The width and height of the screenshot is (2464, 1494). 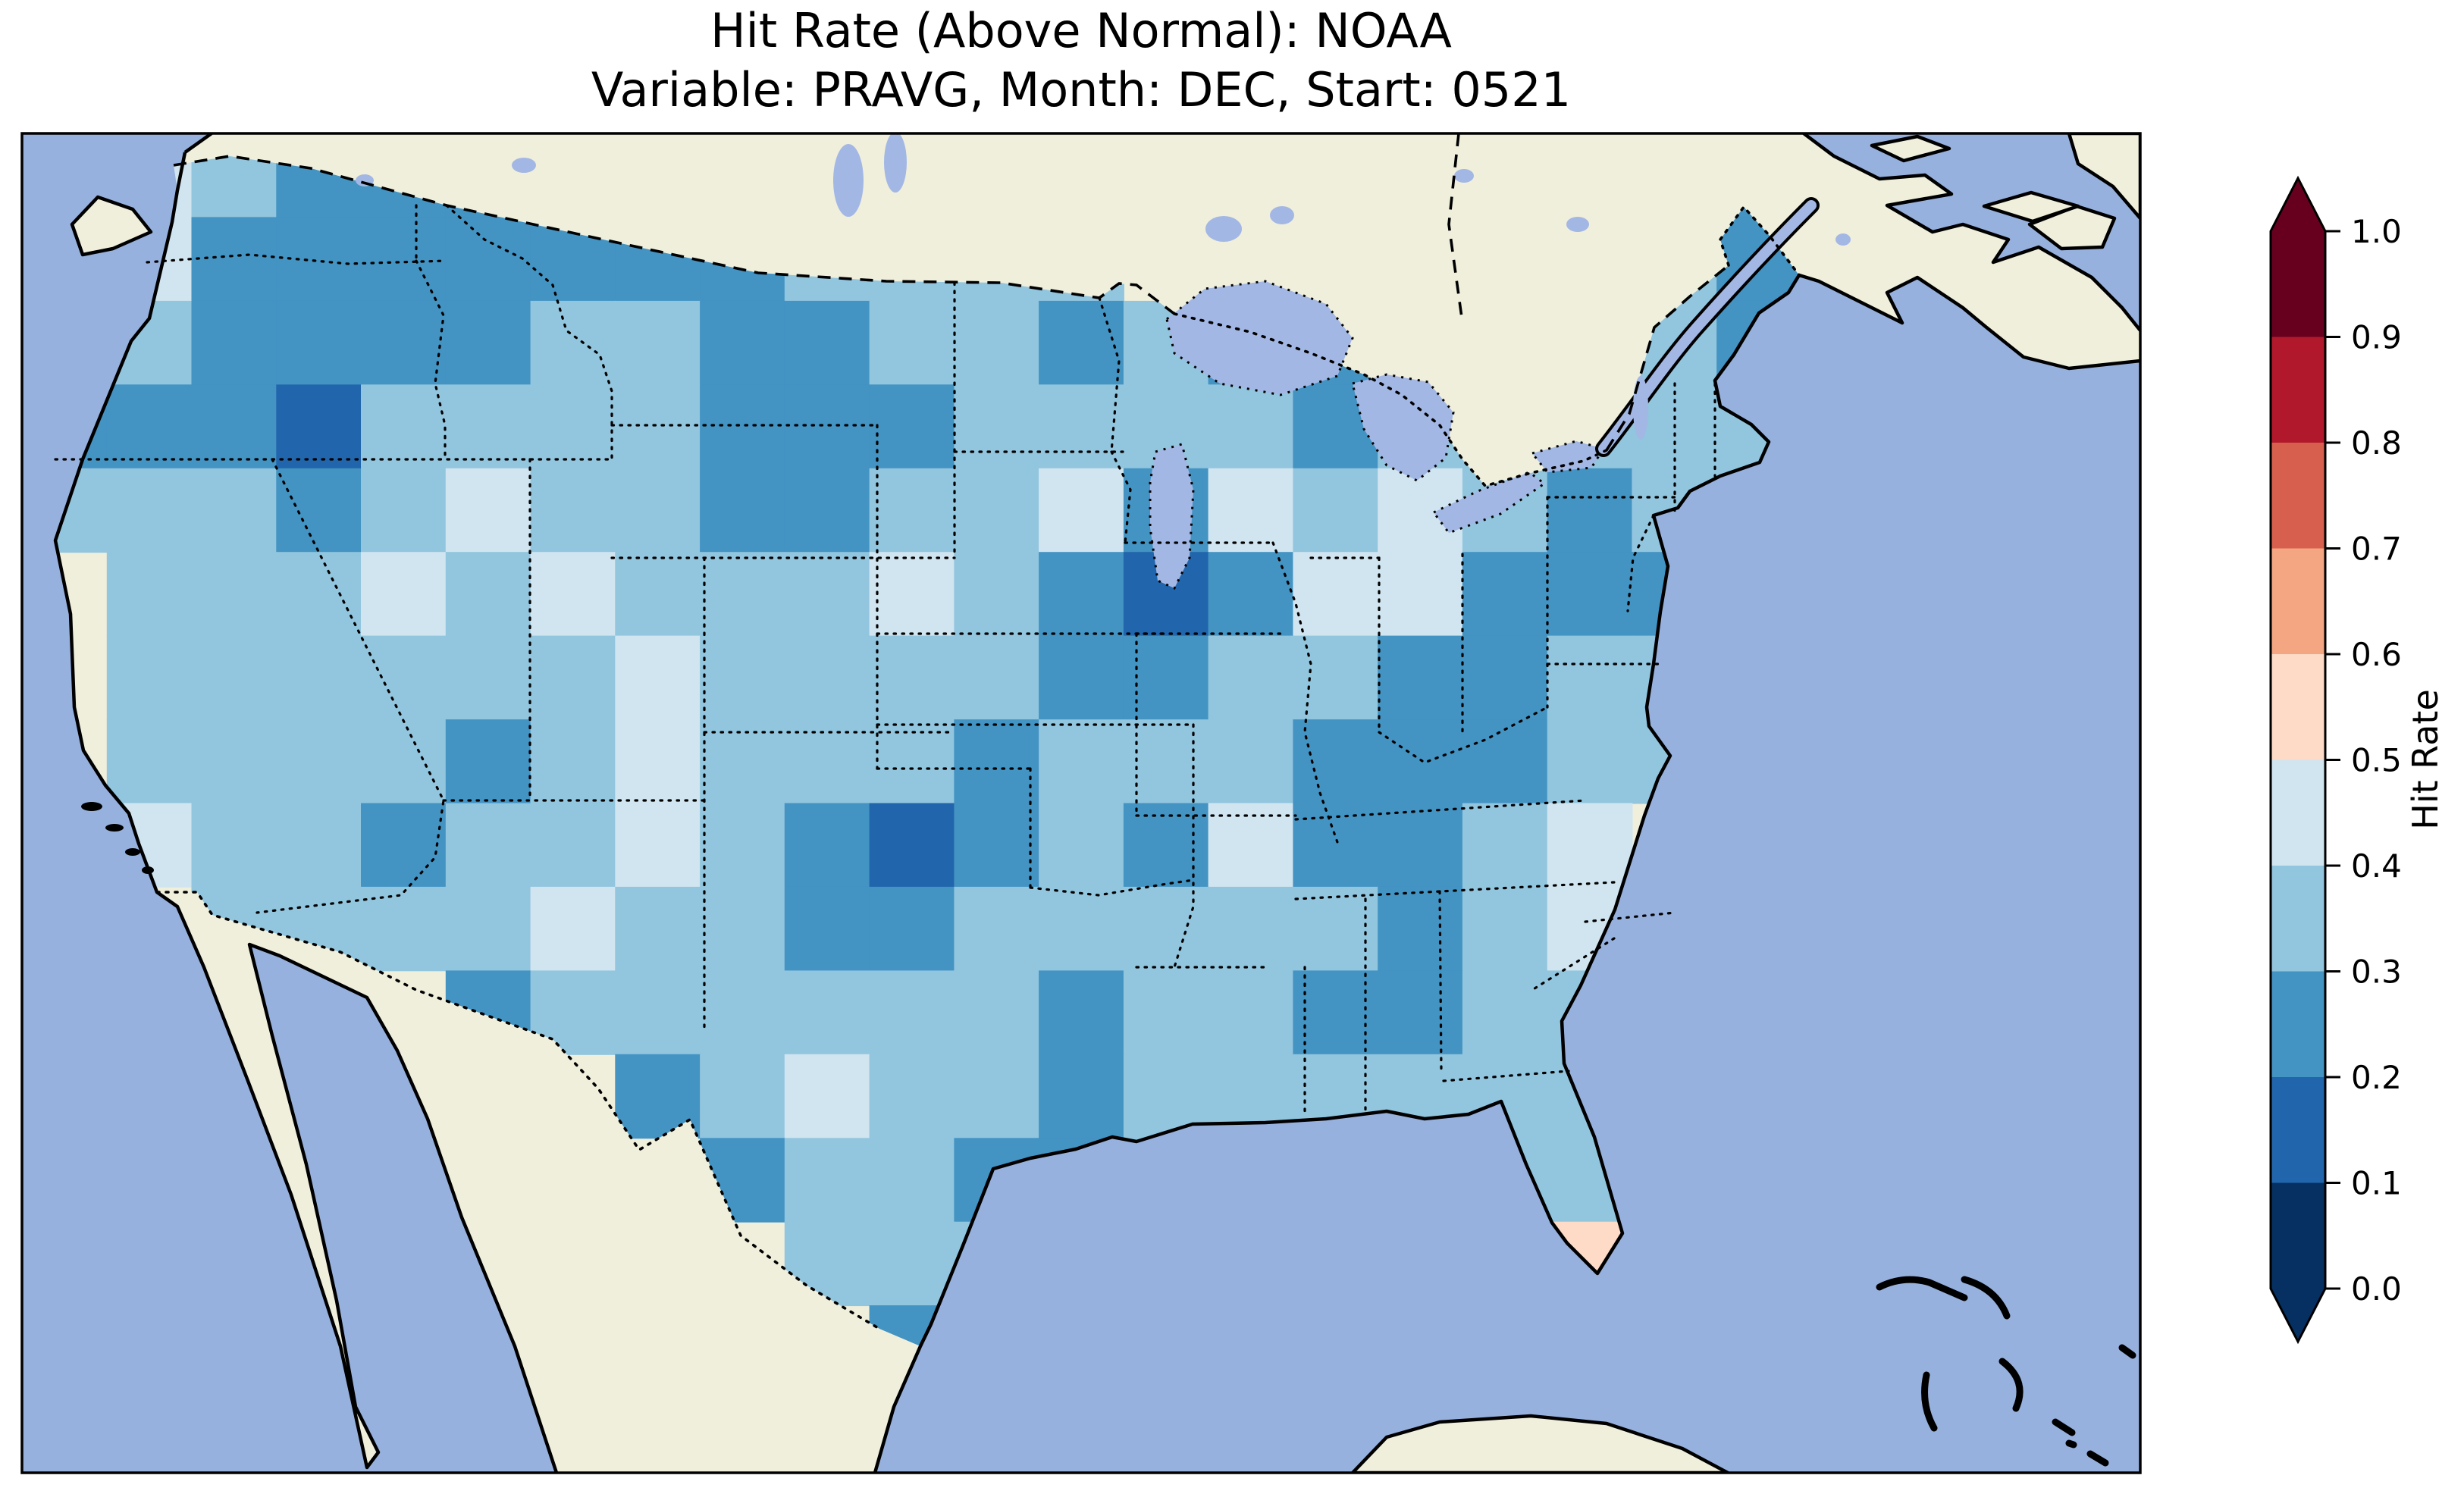 What do you see at coordinates (1172, 516) in the screenshot?
I see `lake-michigan` at bounding box center [1172, 516].